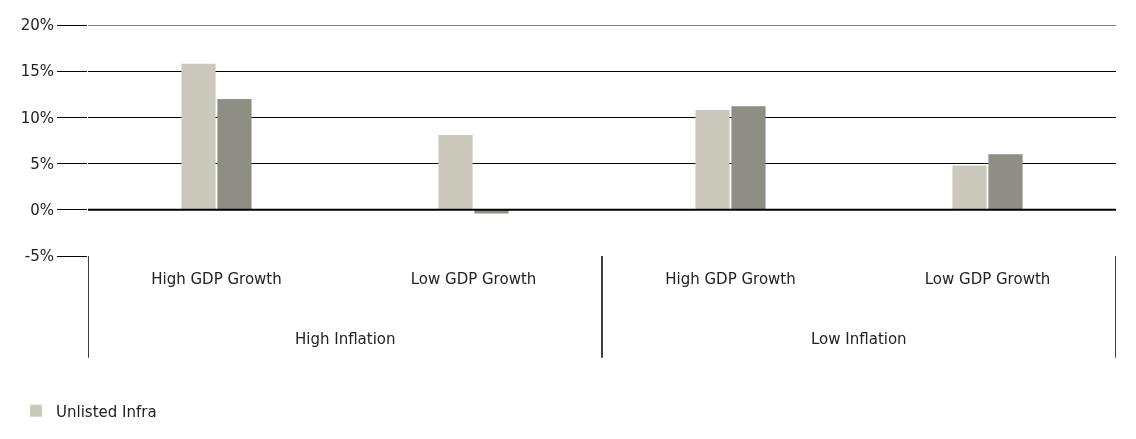 The height and width of the screenshot is (439, 1136). Describe the element at coordinates (37, 71) in the screenshot. I see `y-tick-label: 15%` at that location.